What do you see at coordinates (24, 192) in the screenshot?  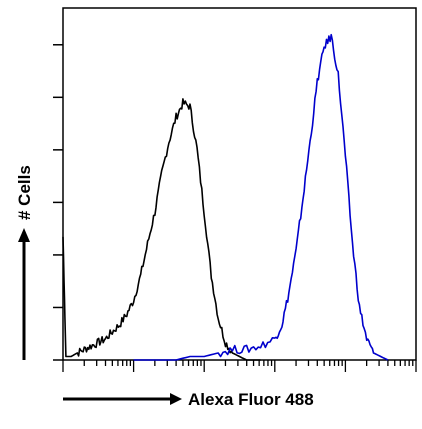 I see `y-axis-label: # Cells` at bounding box center [24, 192].